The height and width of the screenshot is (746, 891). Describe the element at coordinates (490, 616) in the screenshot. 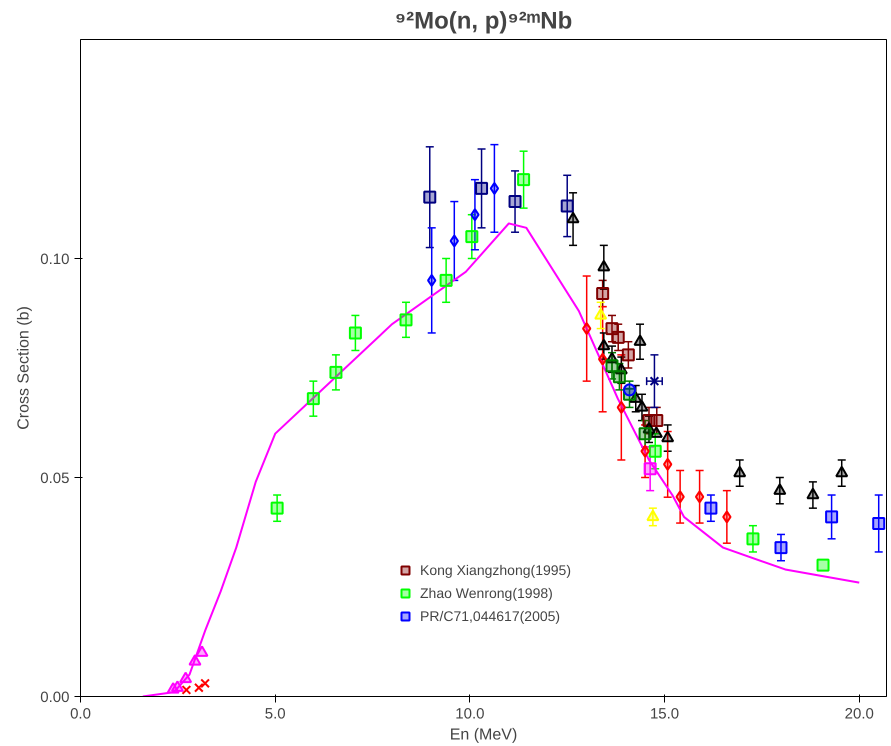

I see `legend-label: PR/C71,044617(2005)` at that location.